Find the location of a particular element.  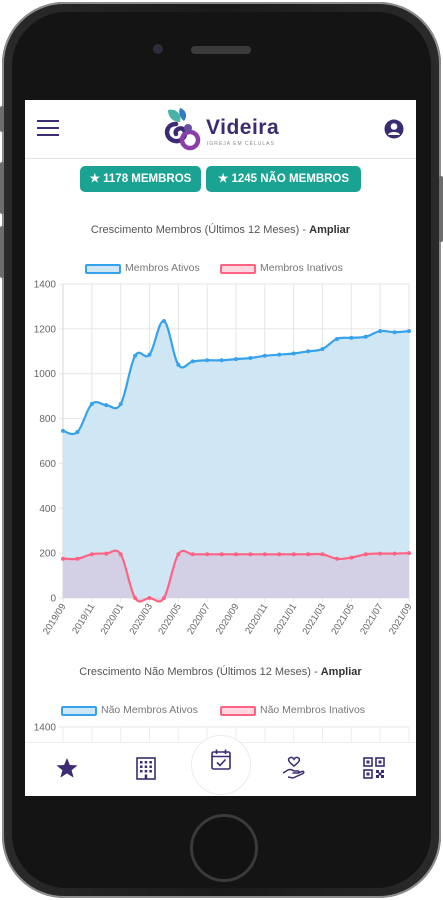

y-tick-label: 600 is located at coordinates (47, 464).